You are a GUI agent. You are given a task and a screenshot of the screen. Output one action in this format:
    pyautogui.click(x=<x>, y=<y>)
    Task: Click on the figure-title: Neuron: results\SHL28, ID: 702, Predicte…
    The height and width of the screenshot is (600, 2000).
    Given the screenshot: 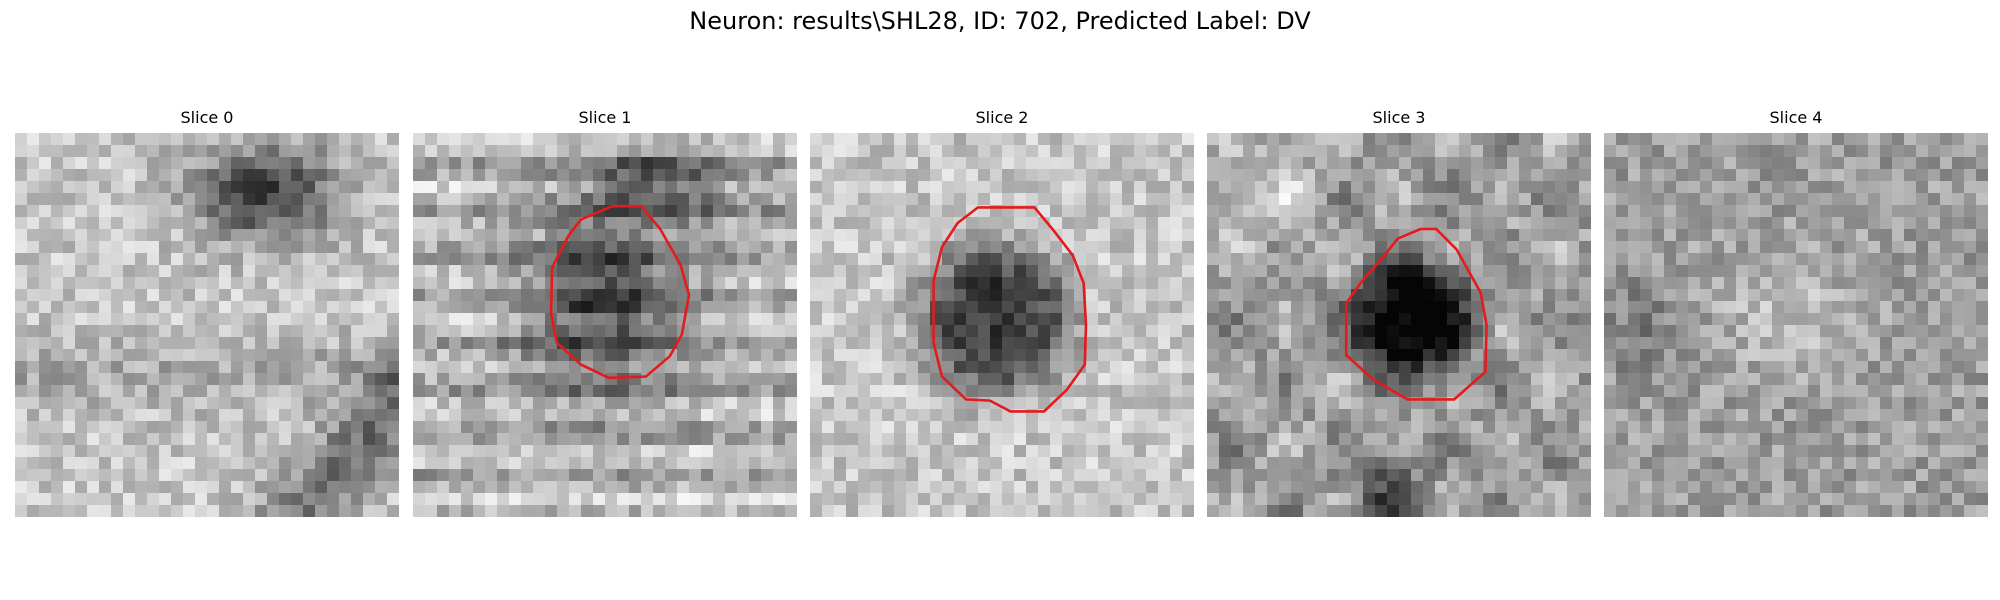 What is the action you would take?
    pyautogui.click(x=1000, y=21)
    